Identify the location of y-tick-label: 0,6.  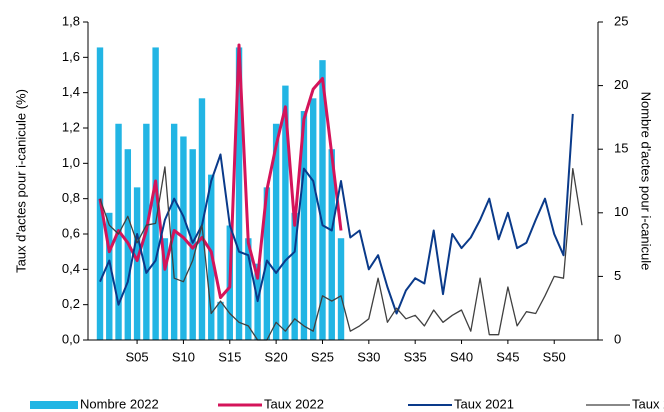
(71, 232).